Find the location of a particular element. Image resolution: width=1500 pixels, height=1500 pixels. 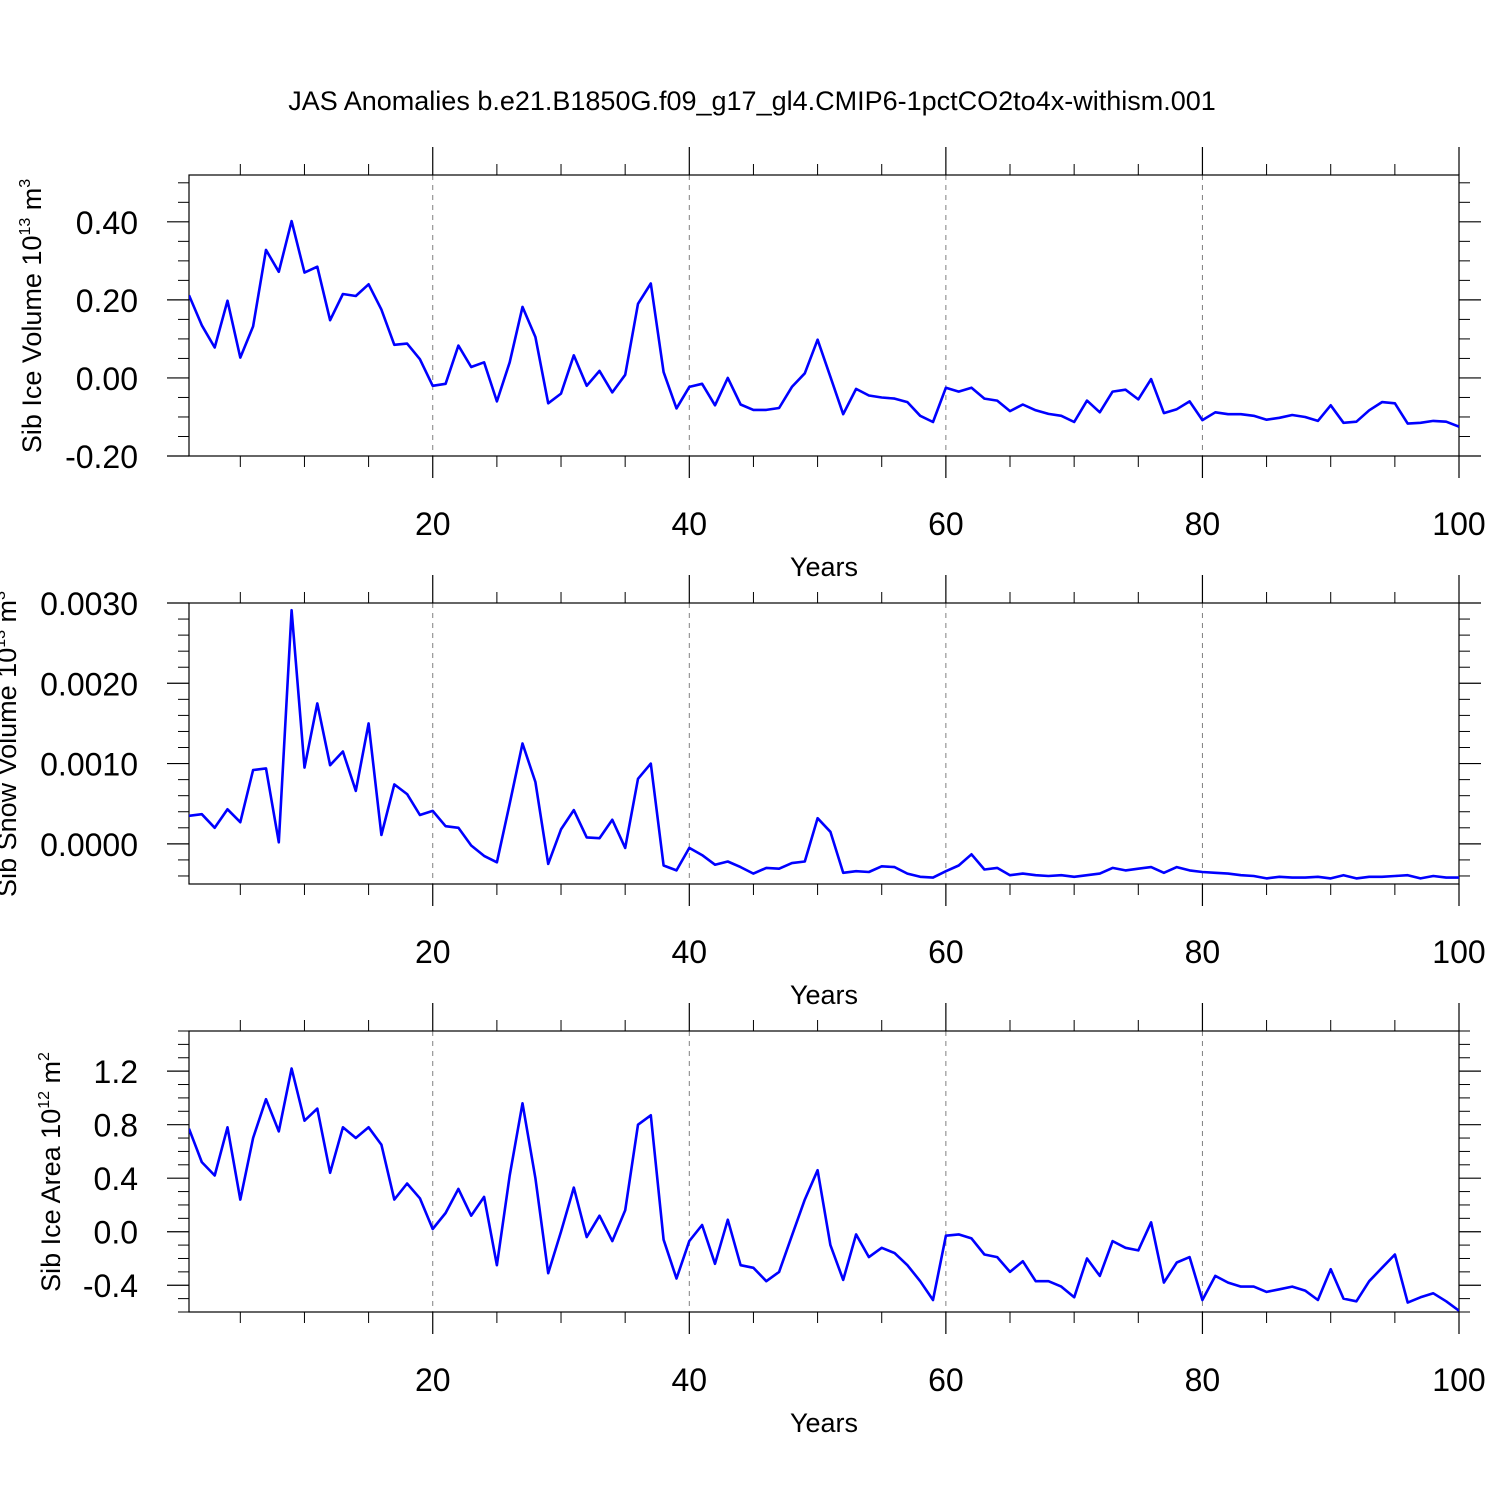

y-tick-label: 0.0 is located at coordinates (116, 1233).